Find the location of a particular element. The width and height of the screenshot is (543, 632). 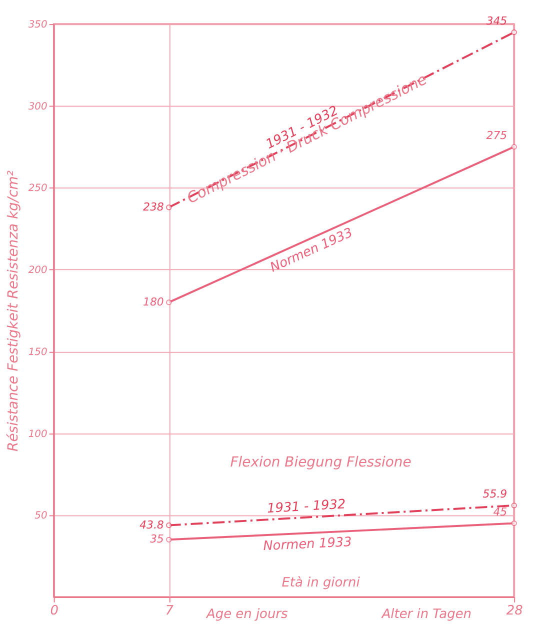

data-label: 238 is located at coordinates (153, 207).